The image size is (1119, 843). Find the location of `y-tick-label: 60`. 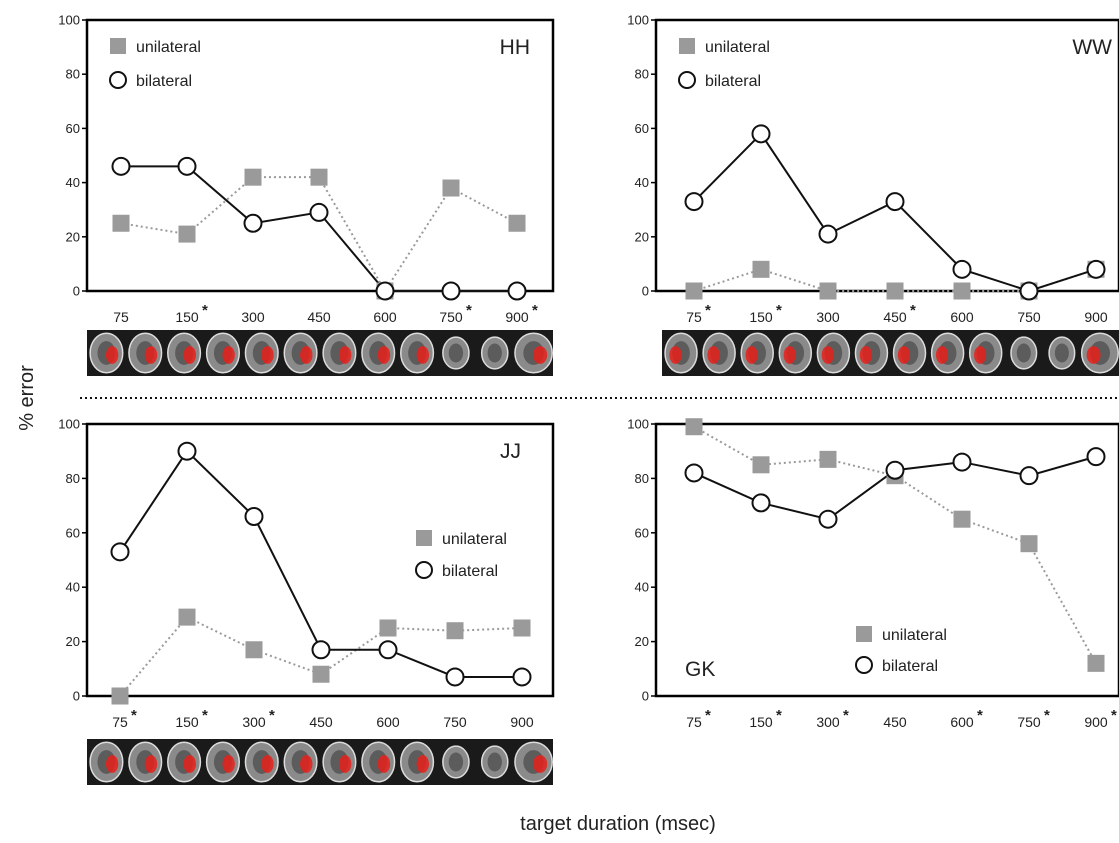

y-tick-label: 60 is located at coordinates (642, 128).